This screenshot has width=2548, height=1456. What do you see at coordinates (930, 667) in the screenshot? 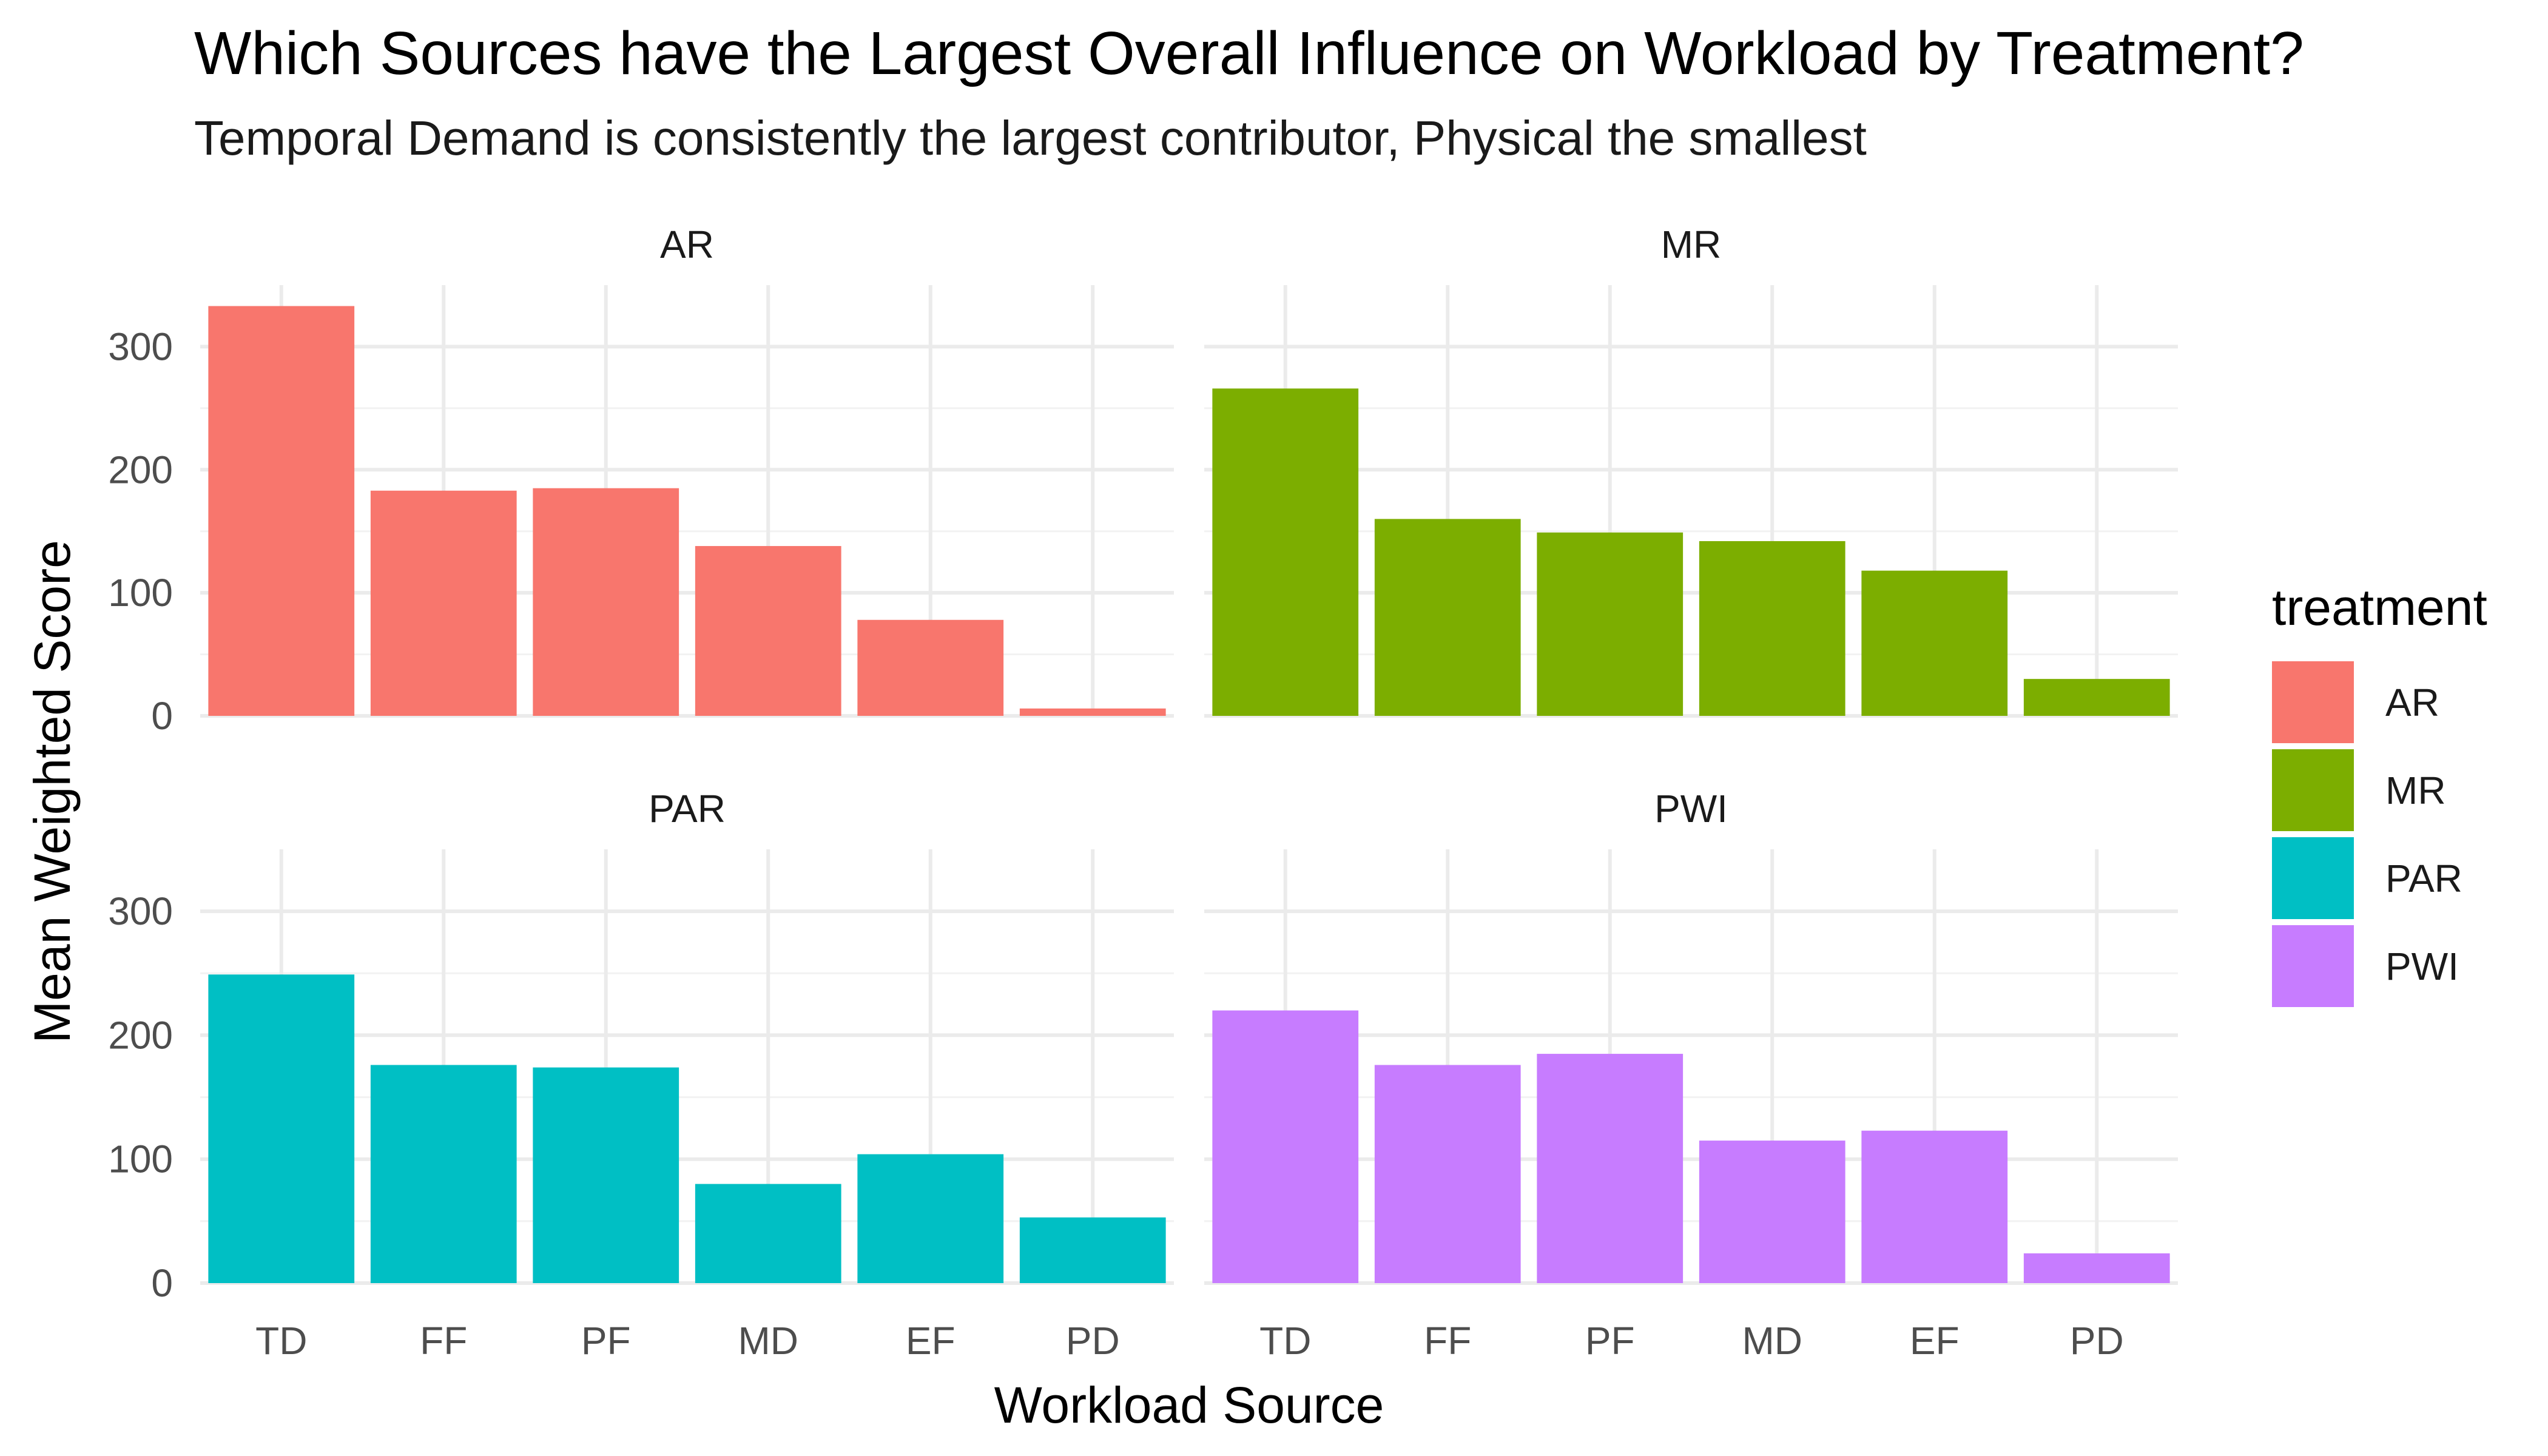
I see `bar-ar-ef` at bounding box center [930, 667].